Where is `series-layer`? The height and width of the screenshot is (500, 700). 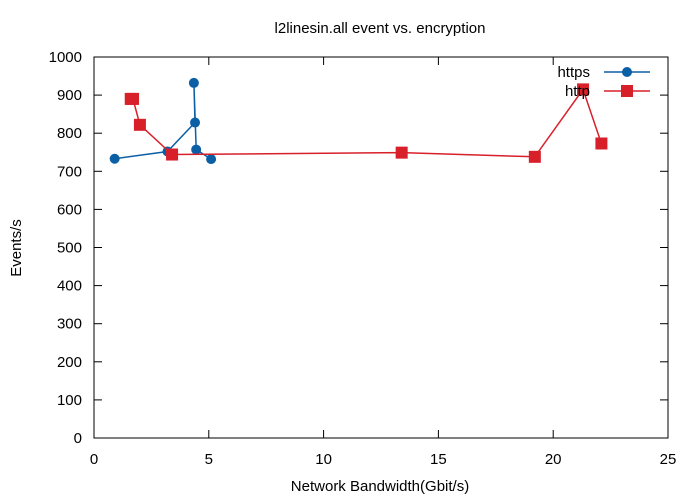 series-layer is located at coordinates (358, 121).